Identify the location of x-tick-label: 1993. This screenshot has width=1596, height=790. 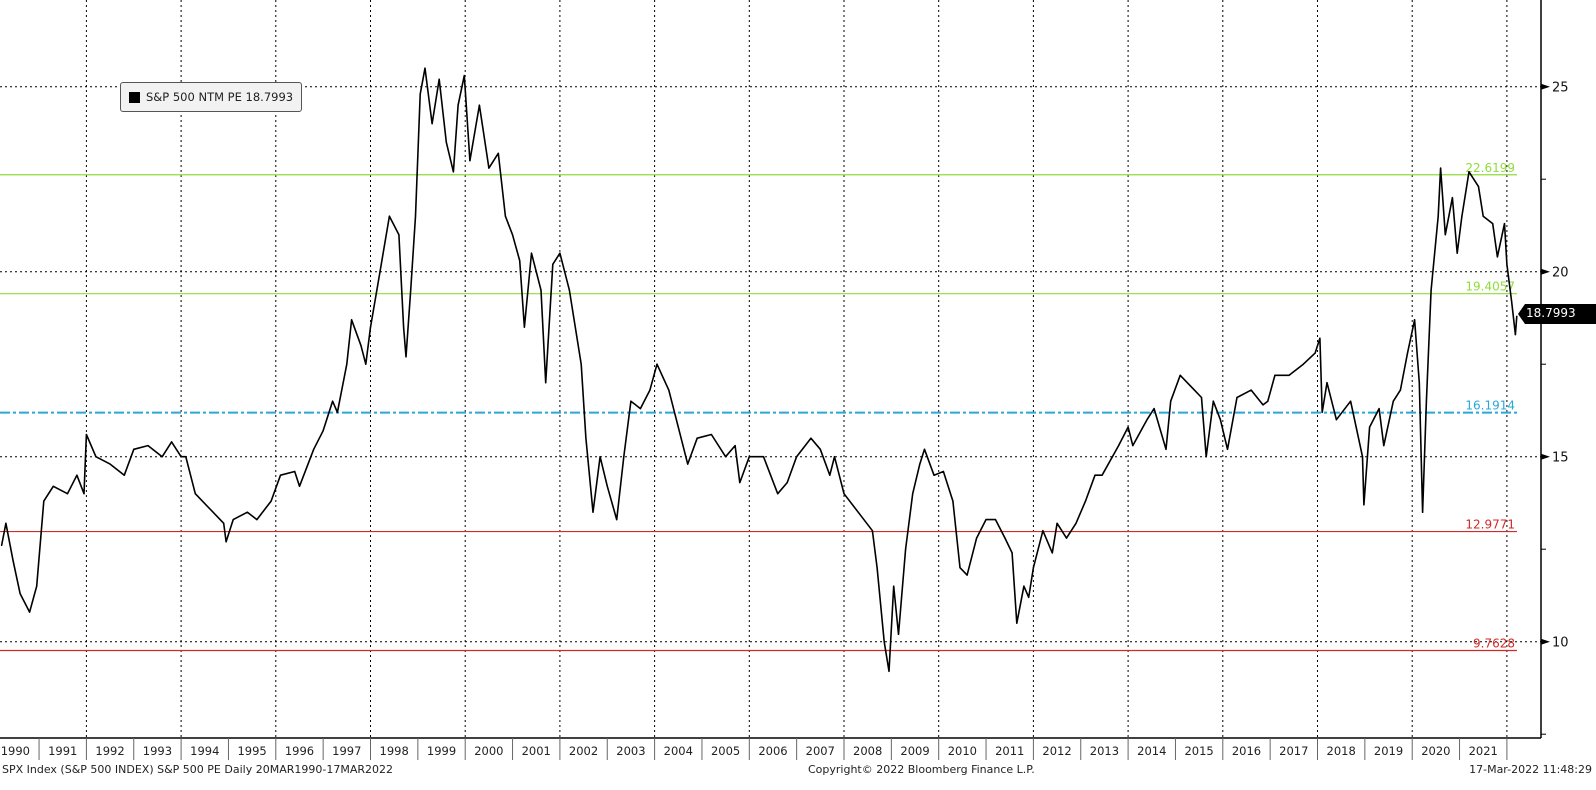
(157, 751).